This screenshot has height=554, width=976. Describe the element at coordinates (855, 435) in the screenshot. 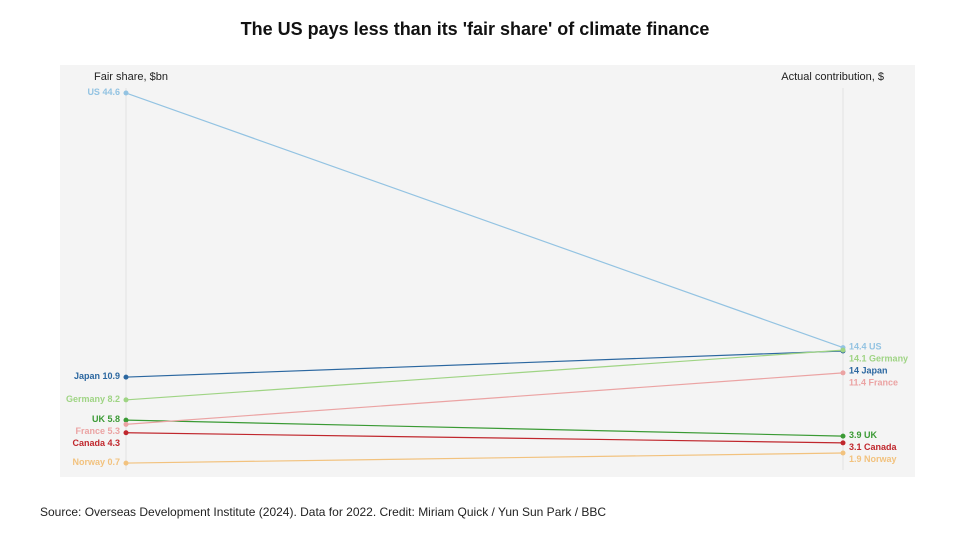

I see `value-label: 3.9` at that location.